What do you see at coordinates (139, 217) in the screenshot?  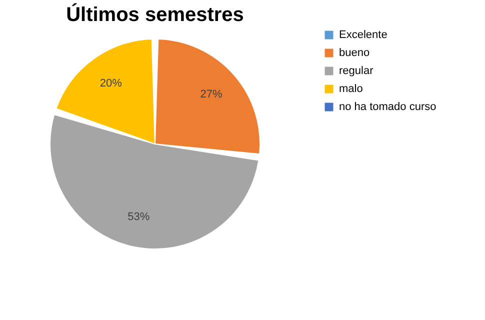 I see `data-label: 53%` at bounding box center [139, 217].